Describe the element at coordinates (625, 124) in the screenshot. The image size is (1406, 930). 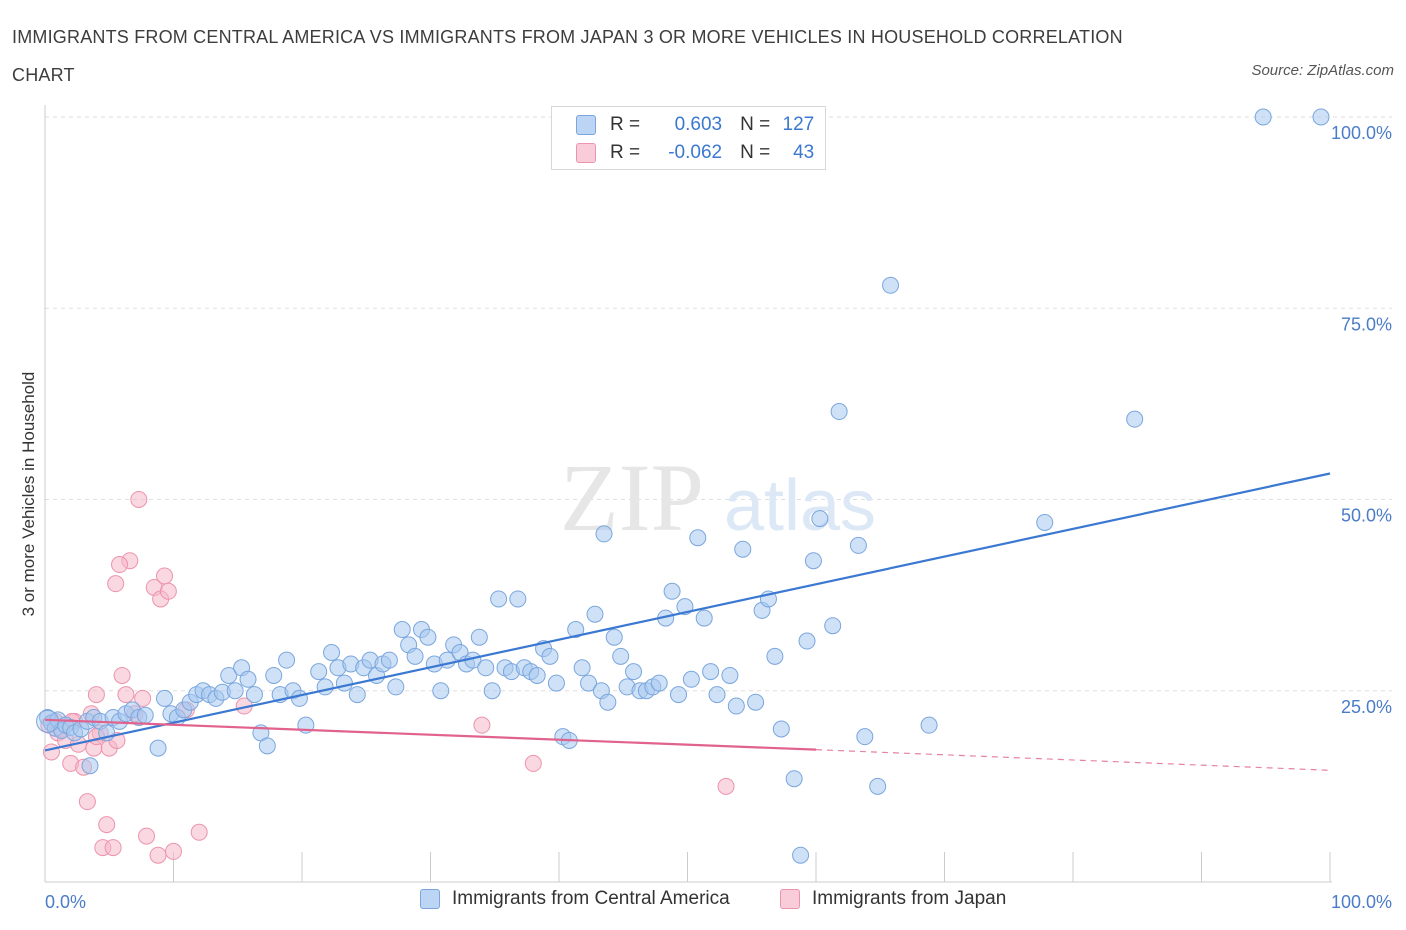
I see `r-label: R =` at that location.